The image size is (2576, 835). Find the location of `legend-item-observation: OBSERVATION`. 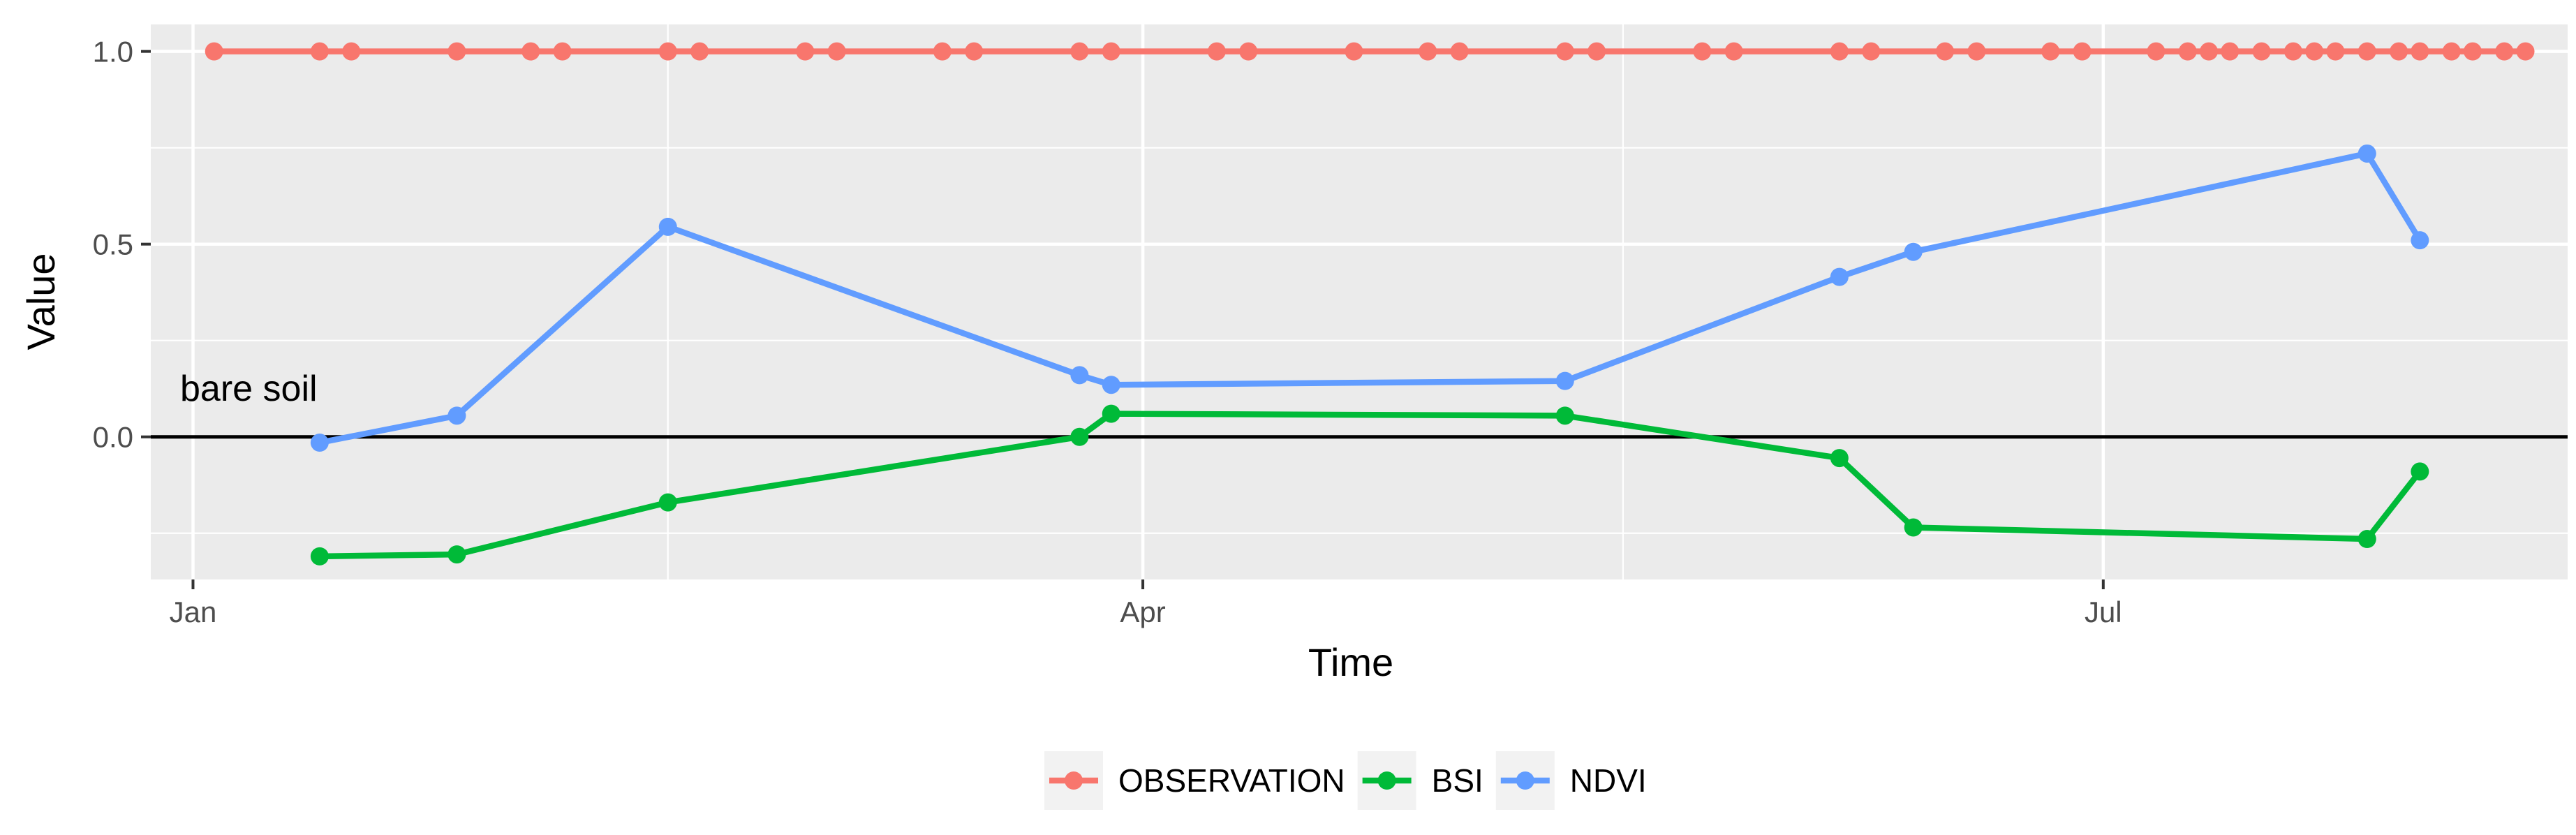

legend-item-observation: OBSERVATION is located at coordinates (1194, 781).